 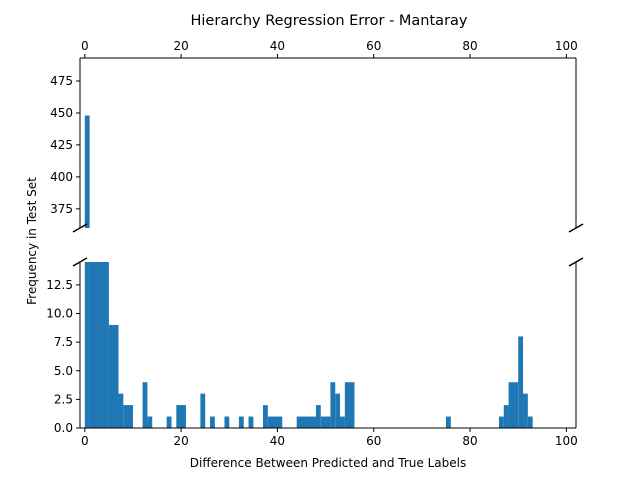 What do you see at coordinates (328, 245) in the screenshot?
I see `axis-break-marks` at bounding box center [328, 245].